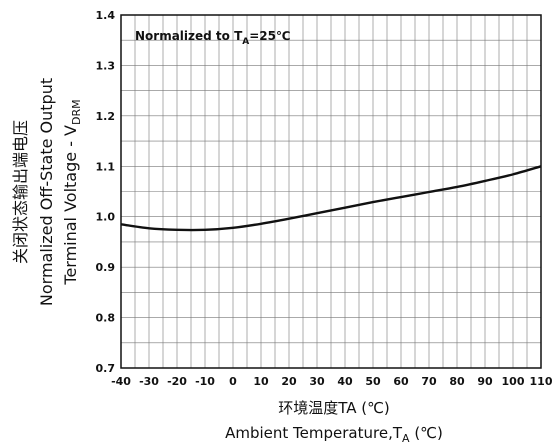  I want to click on y-tick-labels: 0.7 0.8 0.9 1.0 1.1 1.2 1.3 1.4, so click(106, 192).